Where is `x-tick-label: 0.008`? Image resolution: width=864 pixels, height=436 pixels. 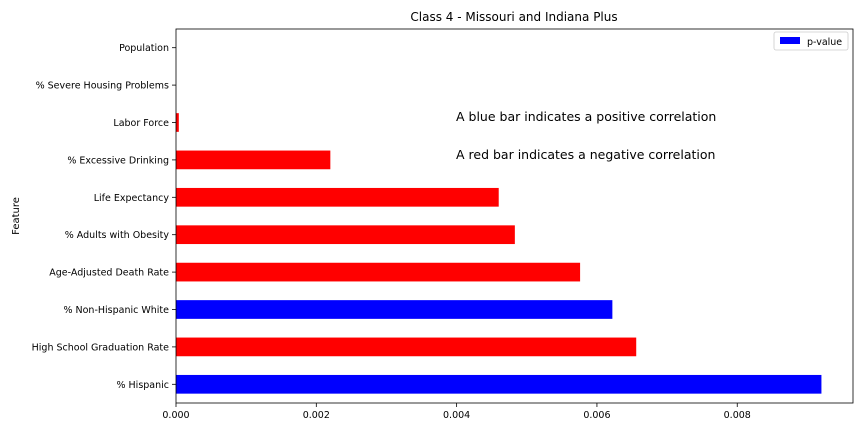 x-tick-label: 0.008 is located at coordinates (737, 415).